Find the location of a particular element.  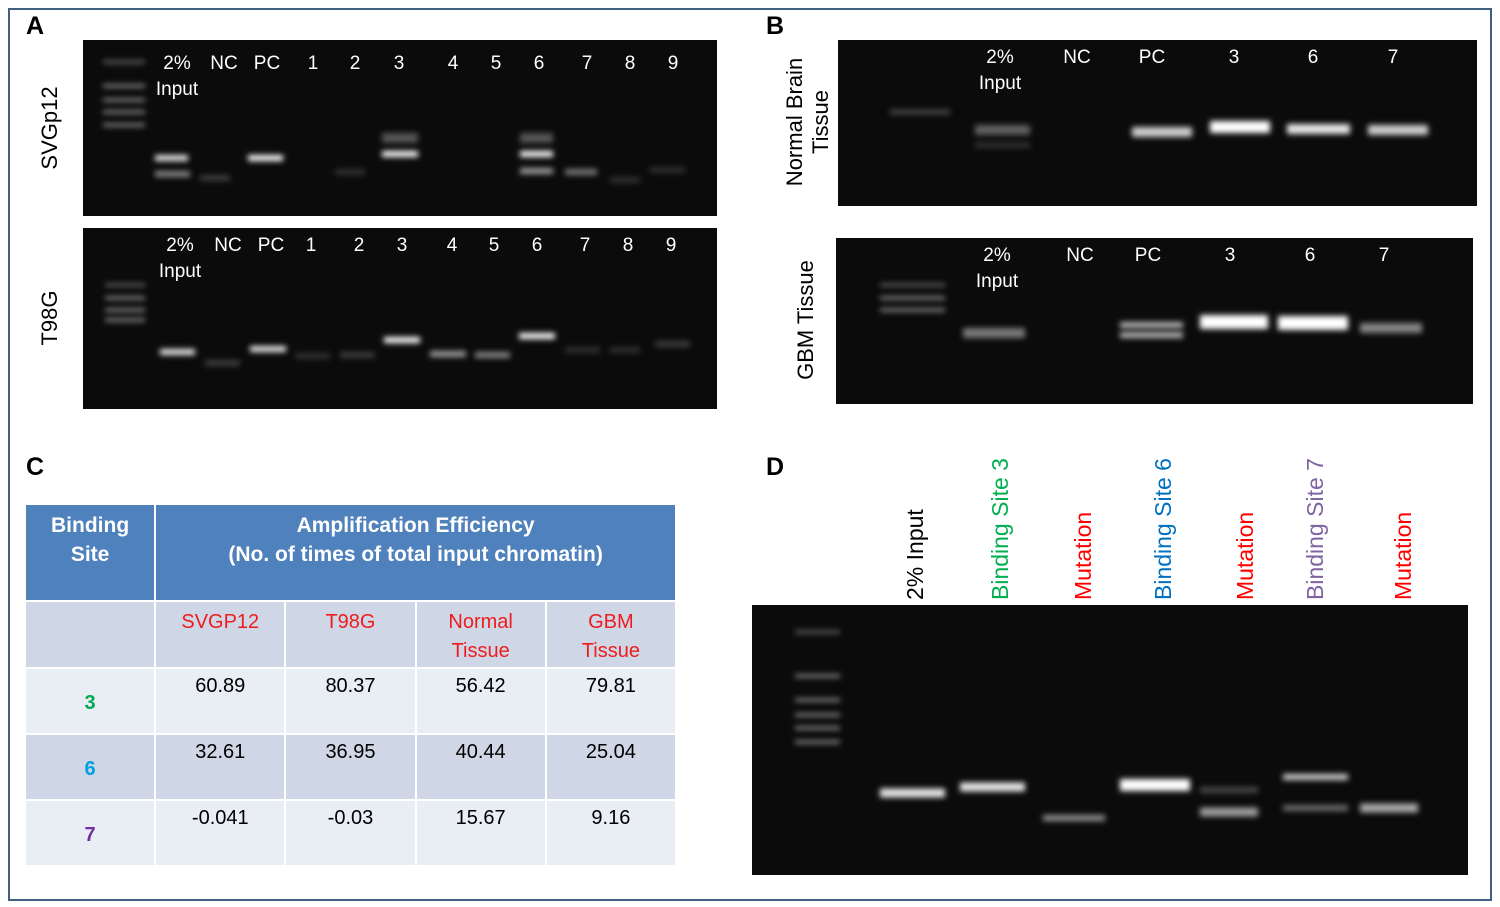

table-cell: 80.37 is located at coordinates (350, 701).